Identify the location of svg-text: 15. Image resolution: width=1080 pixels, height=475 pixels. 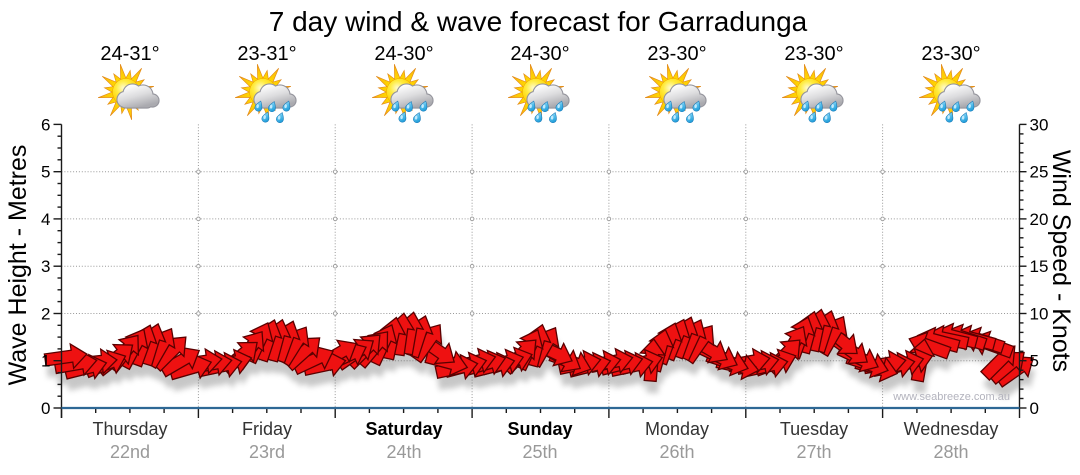
(1039, 266).